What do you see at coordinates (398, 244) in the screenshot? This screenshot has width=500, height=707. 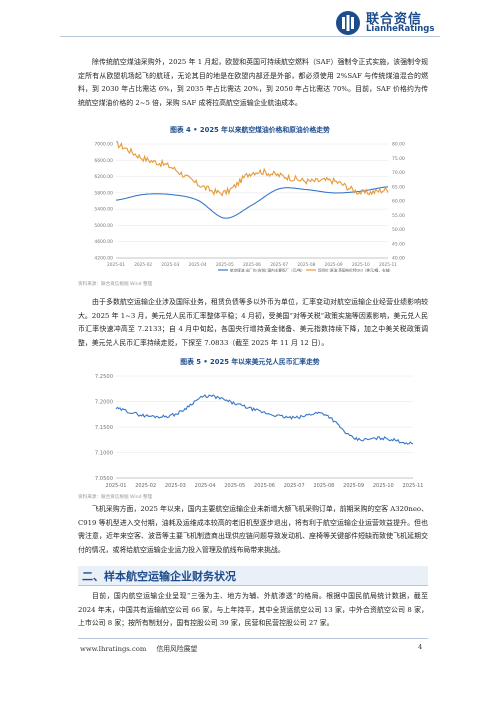 I see `y-right-tick-label: 45.00` at bounding box center [398, 244].